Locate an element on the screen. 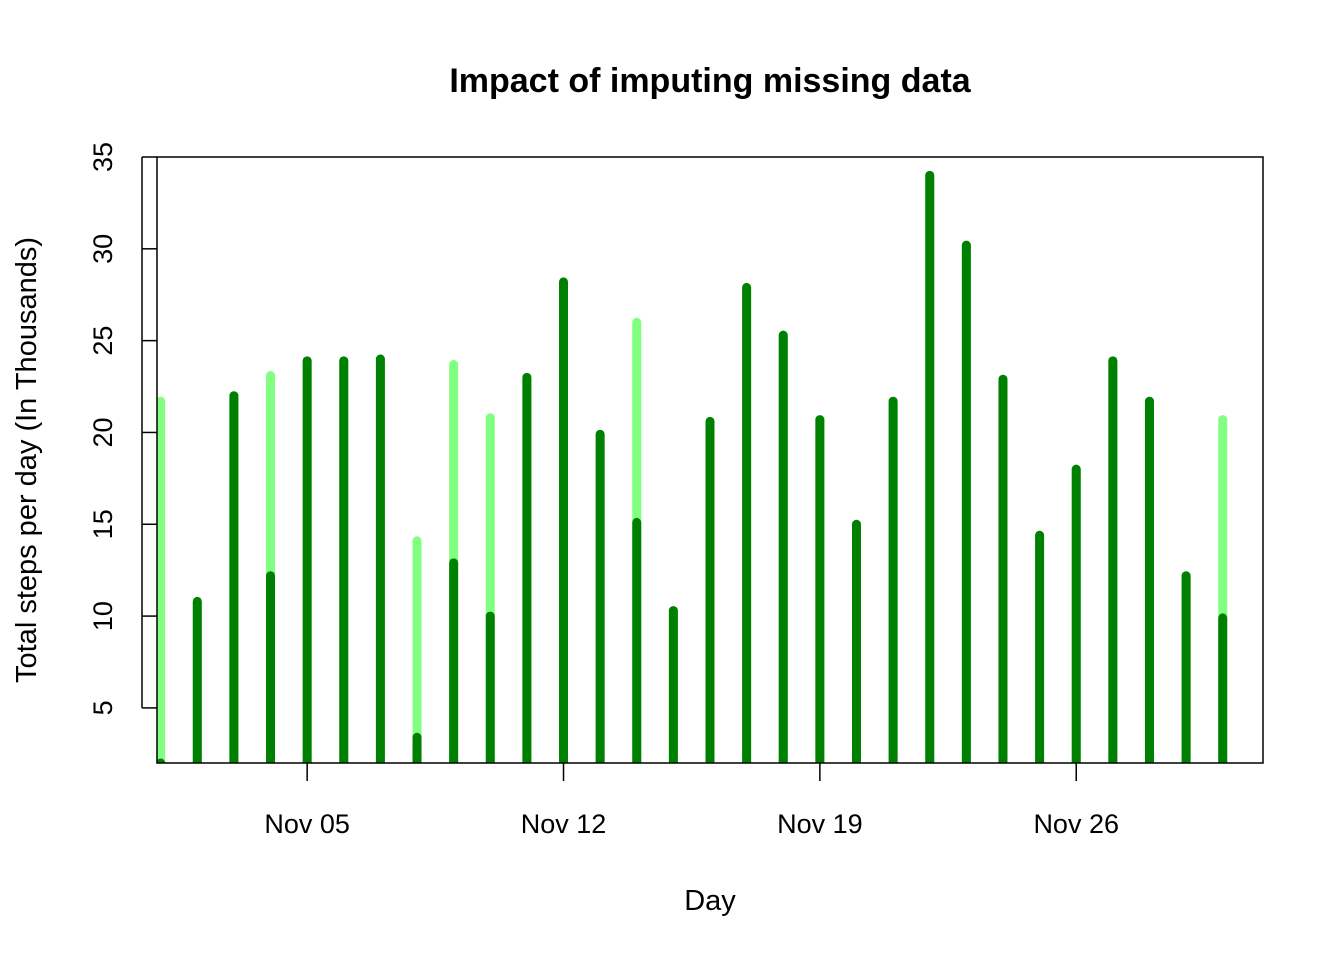 Image resolution: width=1344 pixels, height=960 pixels. y-tick-label-10: 10 is located at coordinates (103, 616).